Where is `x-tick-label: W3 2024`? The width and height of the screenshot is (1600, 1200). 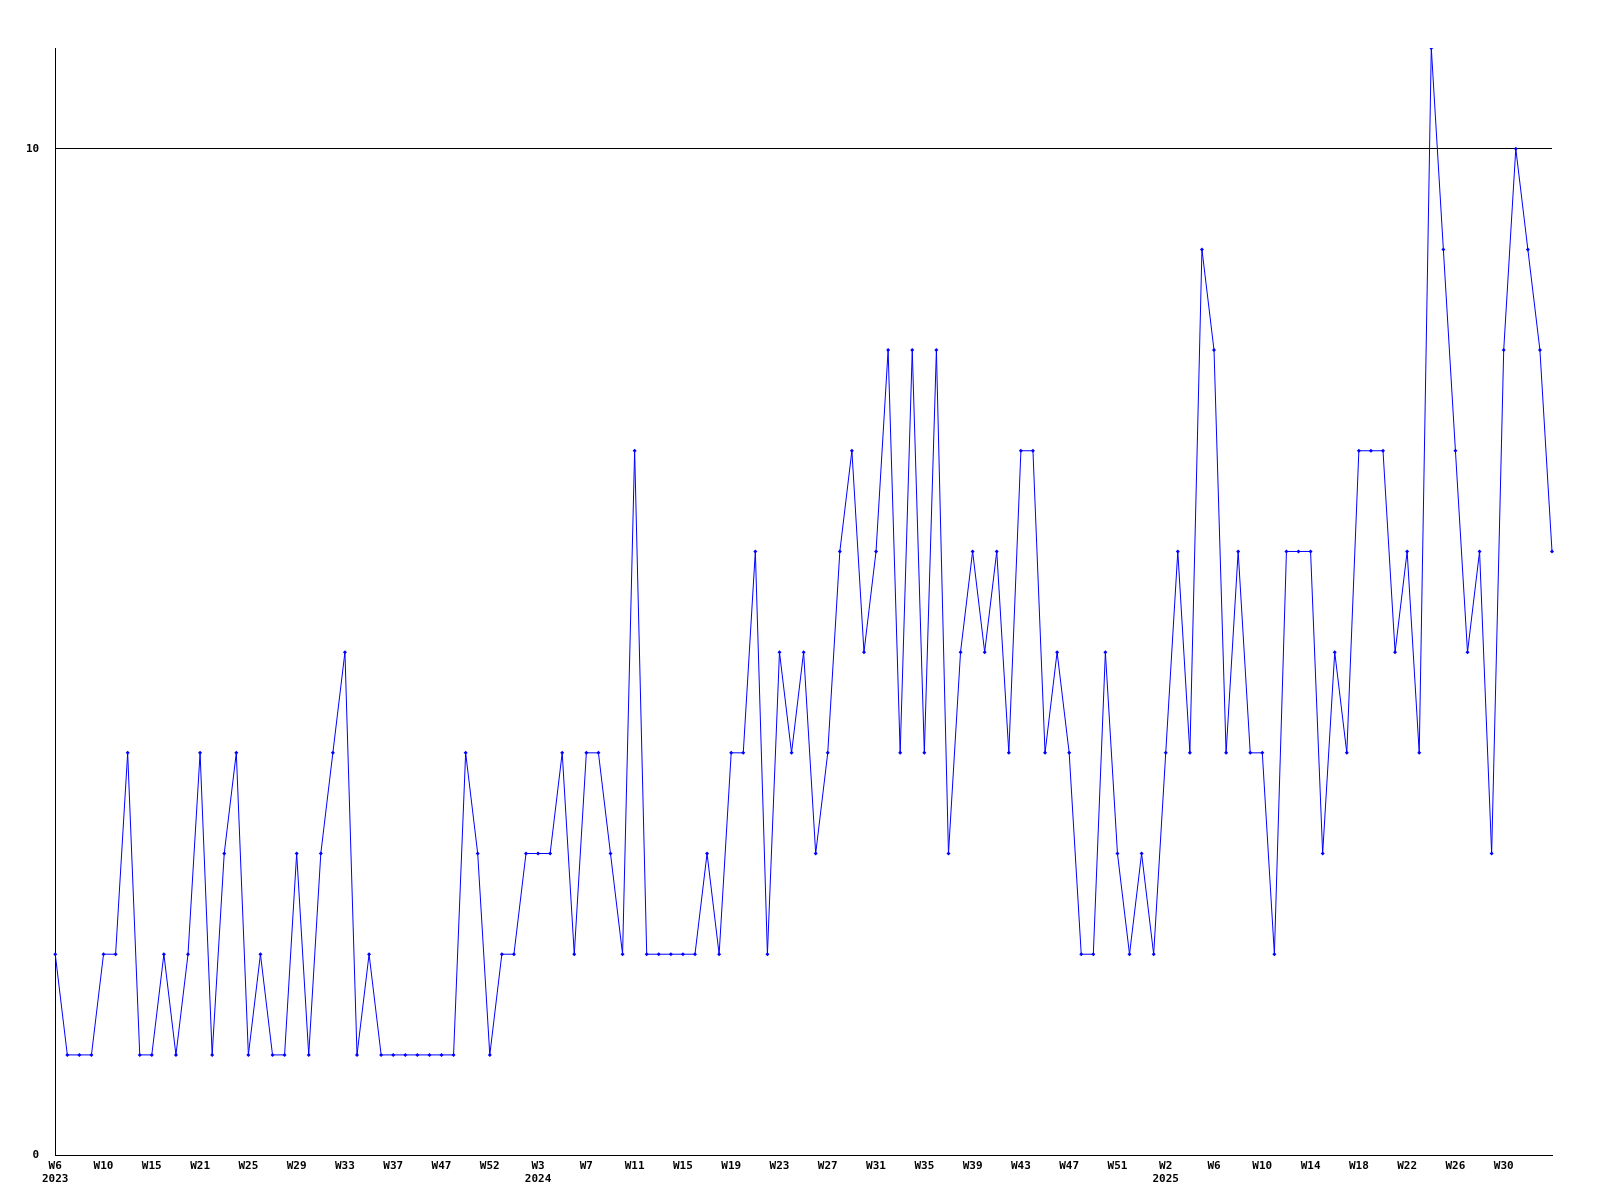 x-tick-label: W3 2024 is located at coordinates (538, 1172).